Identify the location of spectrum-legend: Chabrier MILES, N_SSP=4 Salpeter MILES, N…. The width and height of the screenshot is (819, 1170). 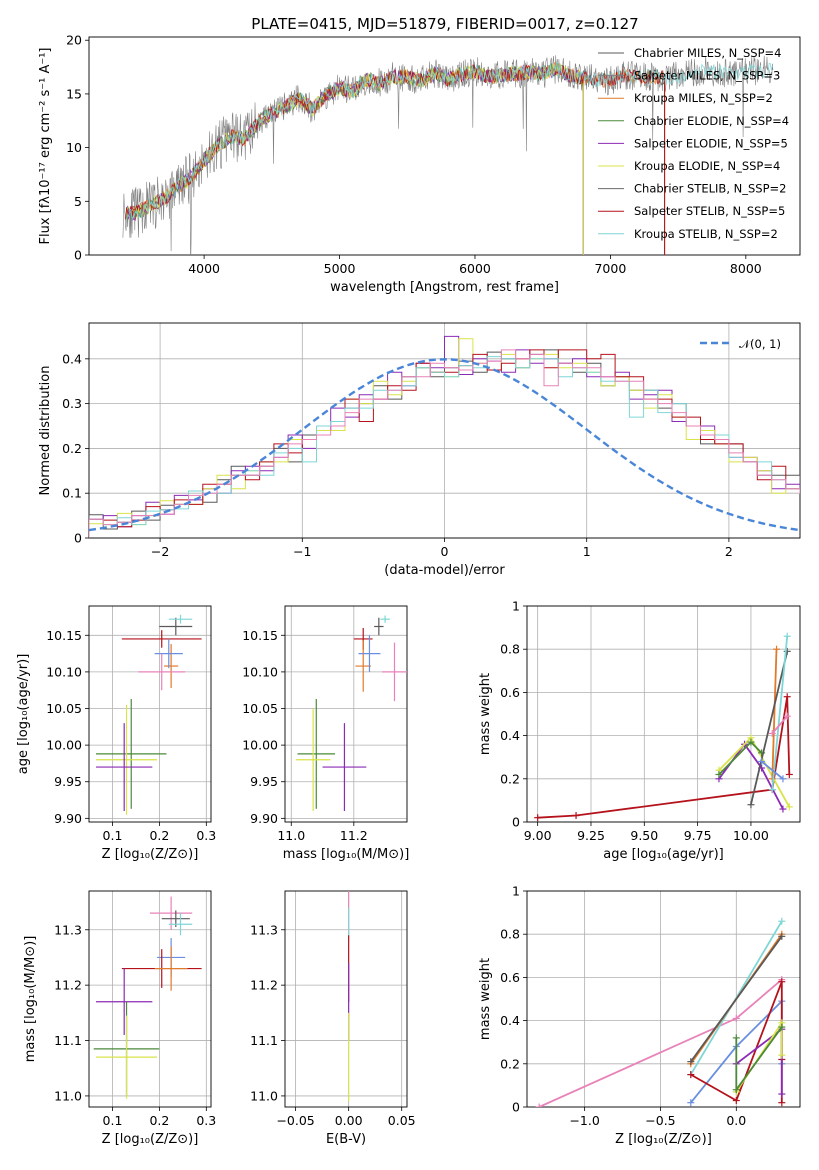
(693, 143).